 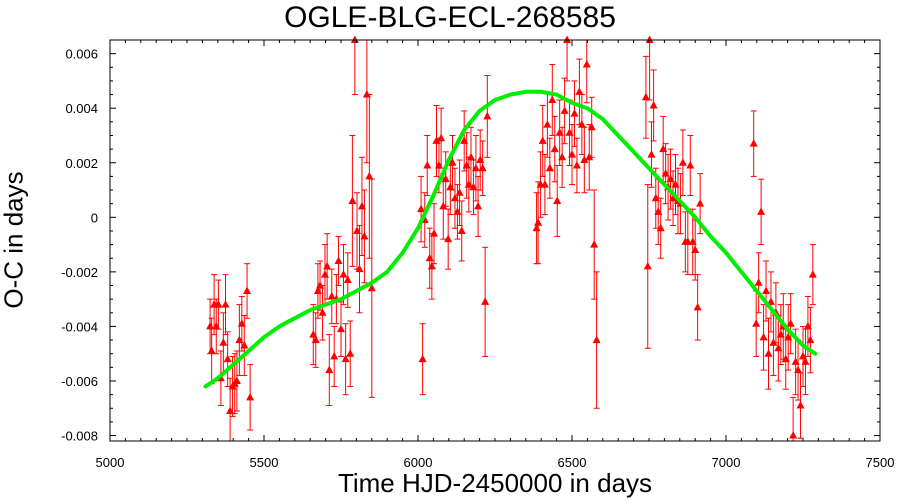 I want to click on x-tick-label: 7000, so click(x=726, y=462).